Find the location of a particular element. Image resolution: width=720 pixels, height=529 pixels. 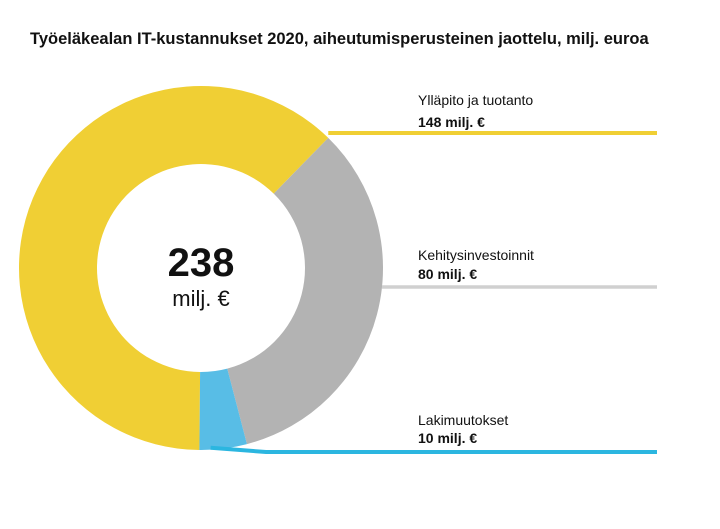

slice-label-lakimuutokset: Lakimuutokset is located at coordinates (463, 420).